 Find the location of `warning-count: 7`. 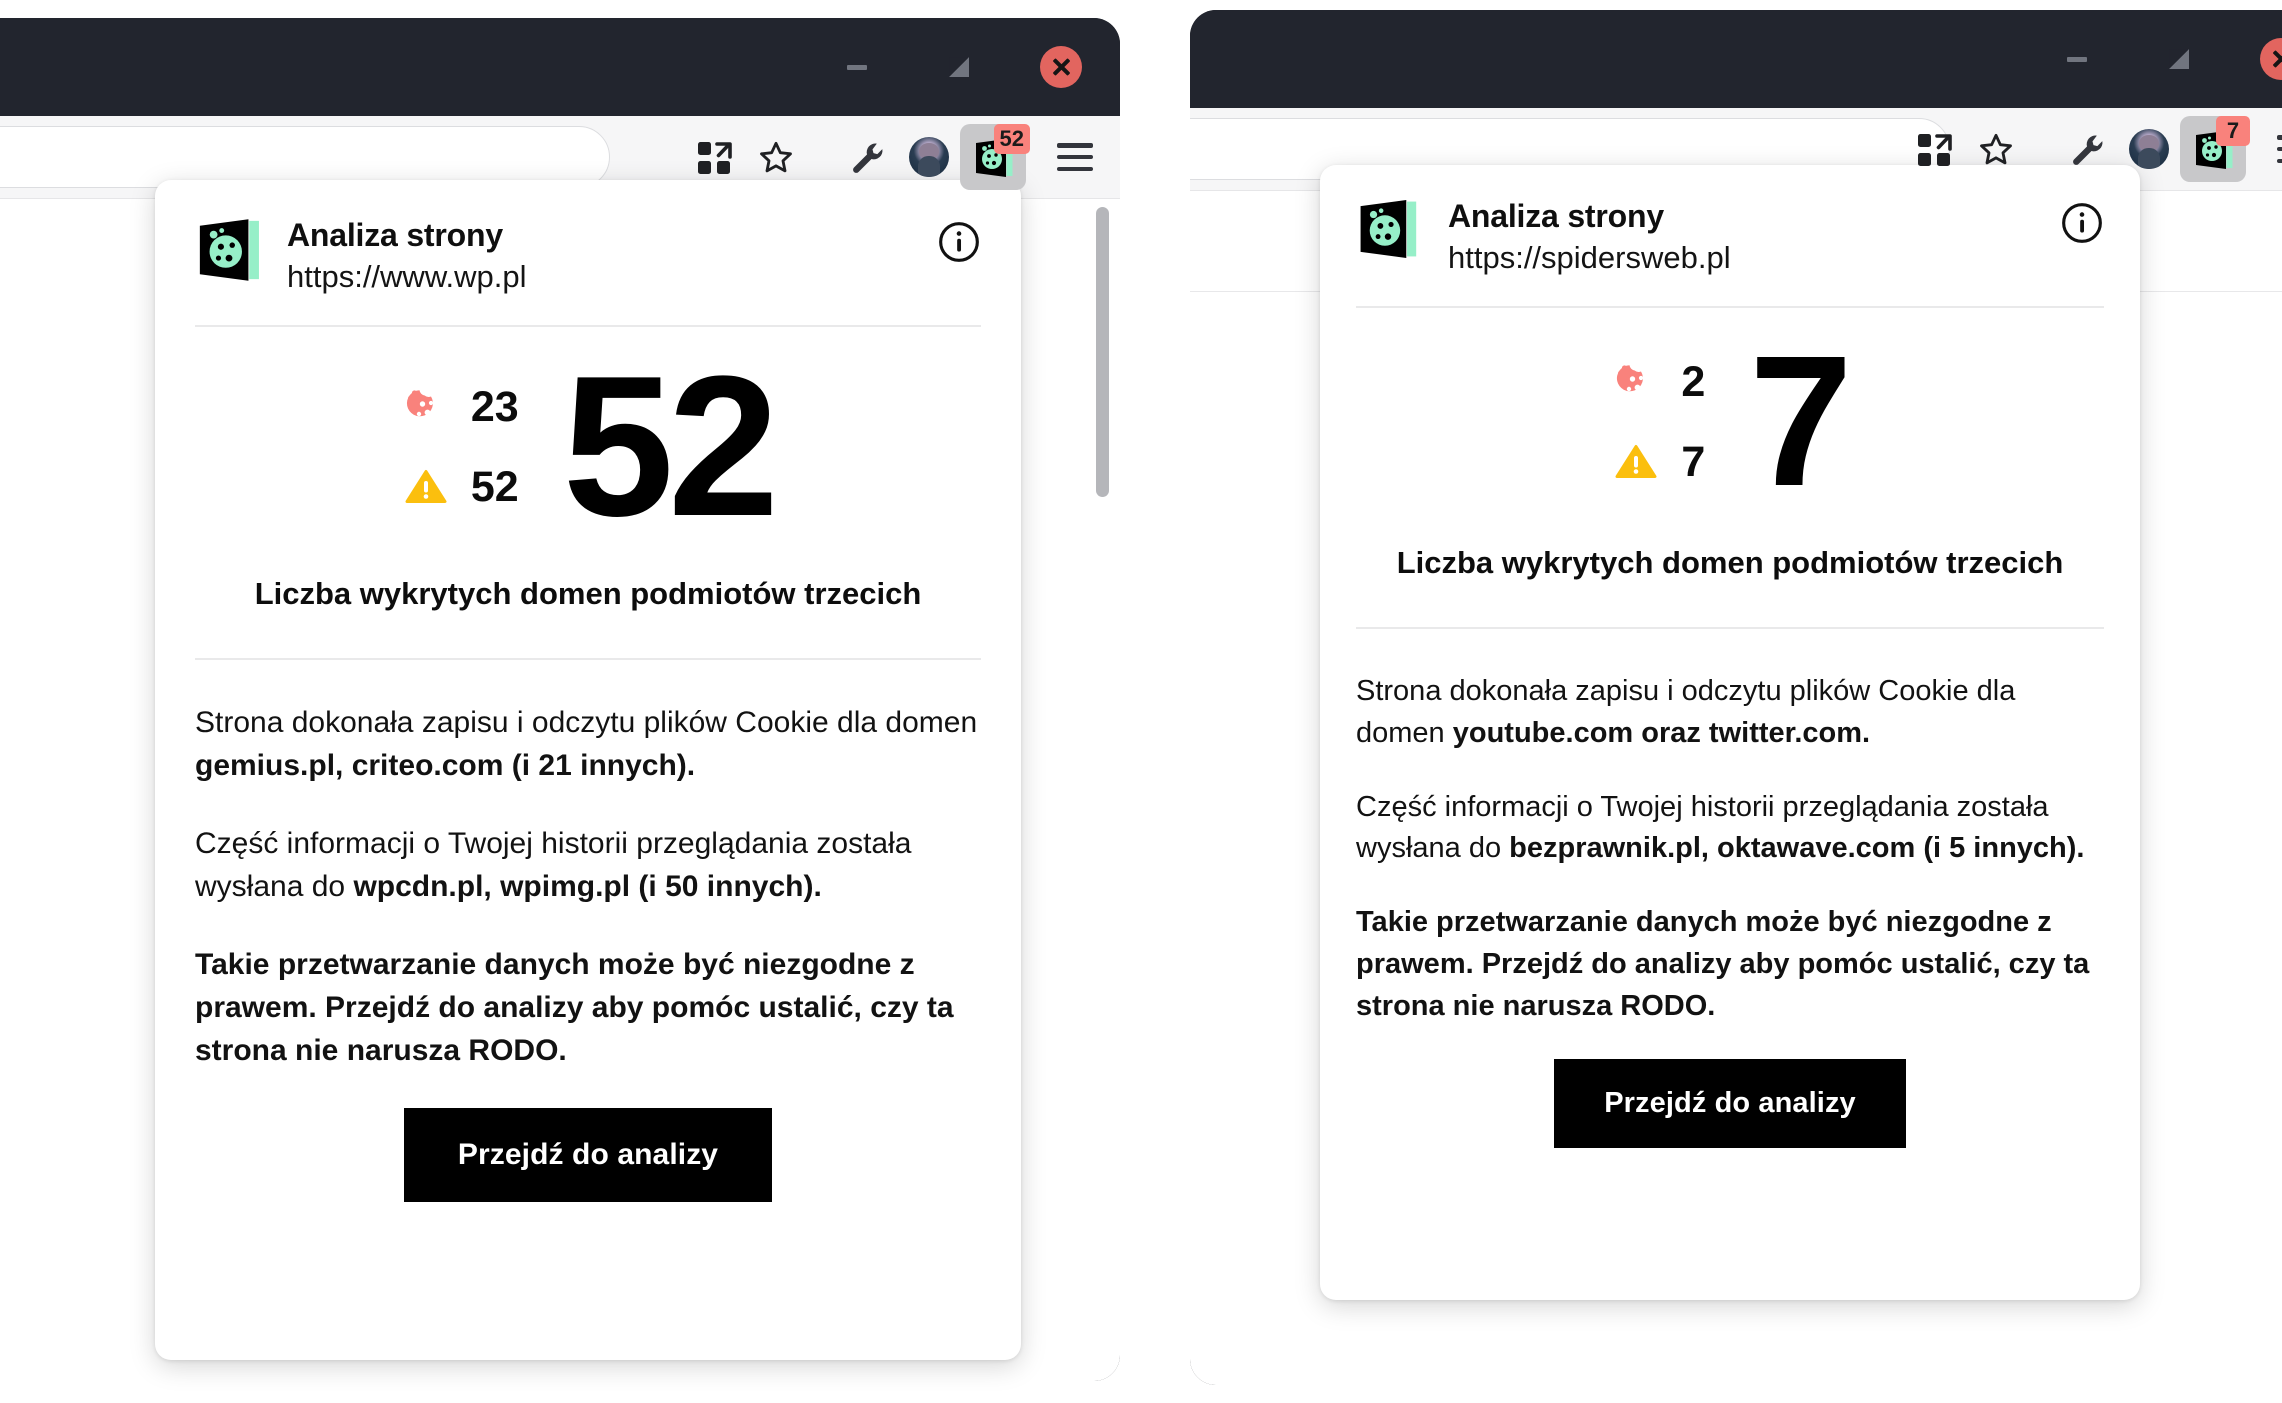

warning-count: 7 is located at coordinates (1693, 461).